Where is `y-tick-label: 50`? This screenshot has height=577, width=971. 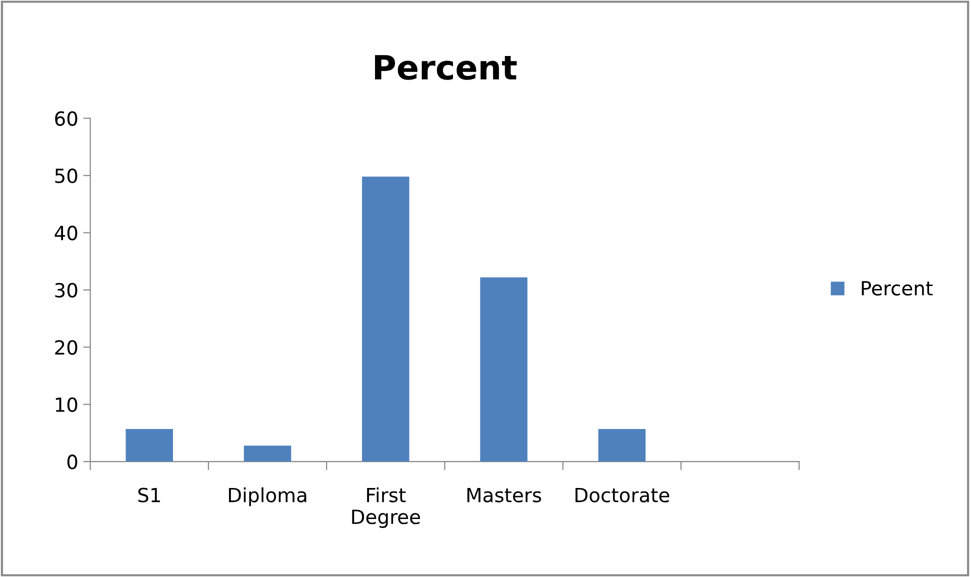
y-tick-label: 50 is located at coordinates (66, 176).